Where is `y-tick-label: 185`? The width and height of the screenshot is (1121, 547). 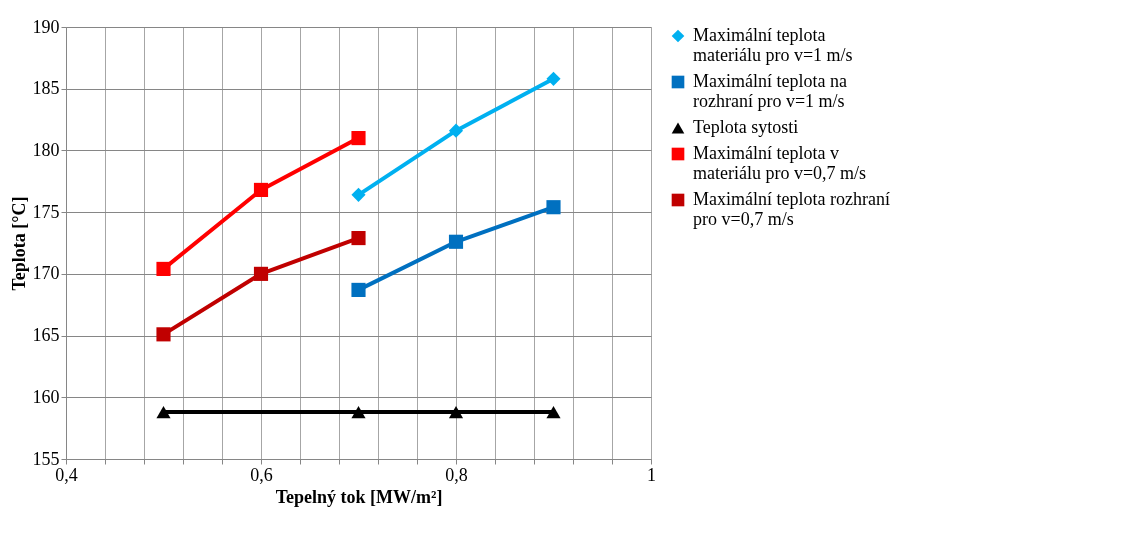
y-tick-label: 185 is located at coordinates (46, 88).